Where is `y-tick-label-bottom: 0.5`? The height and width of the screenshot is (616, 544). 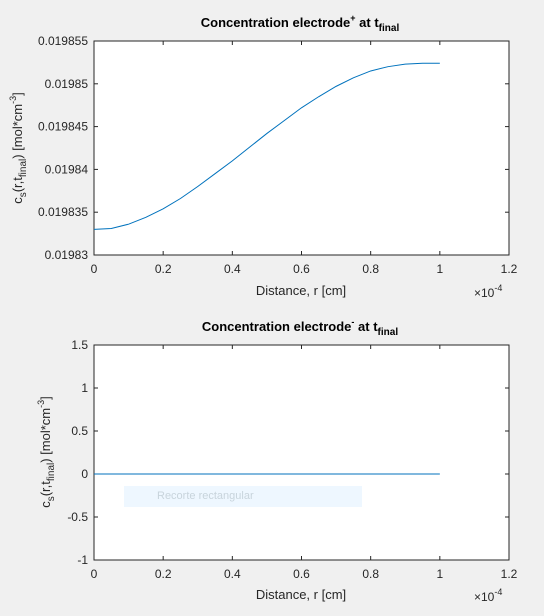
y-tick-label-bottom: 0.5 is located at coordinates (79, 431).